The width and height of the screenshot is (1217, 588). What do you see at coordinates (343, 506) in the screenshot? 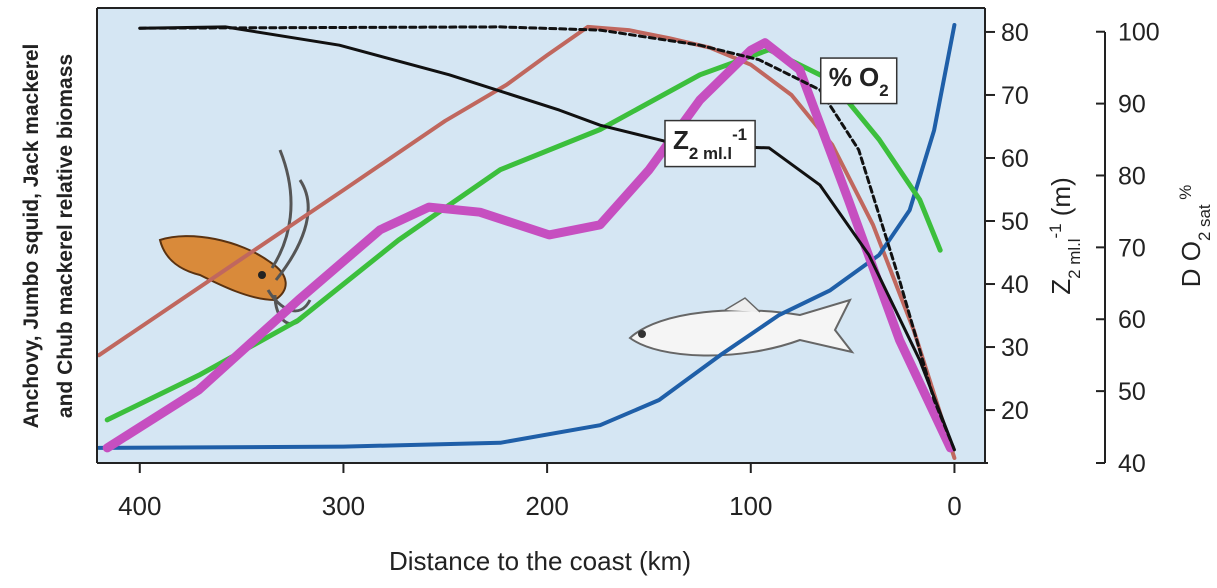
I see `x-tick-label: 300` at bounding box center [343, 506].